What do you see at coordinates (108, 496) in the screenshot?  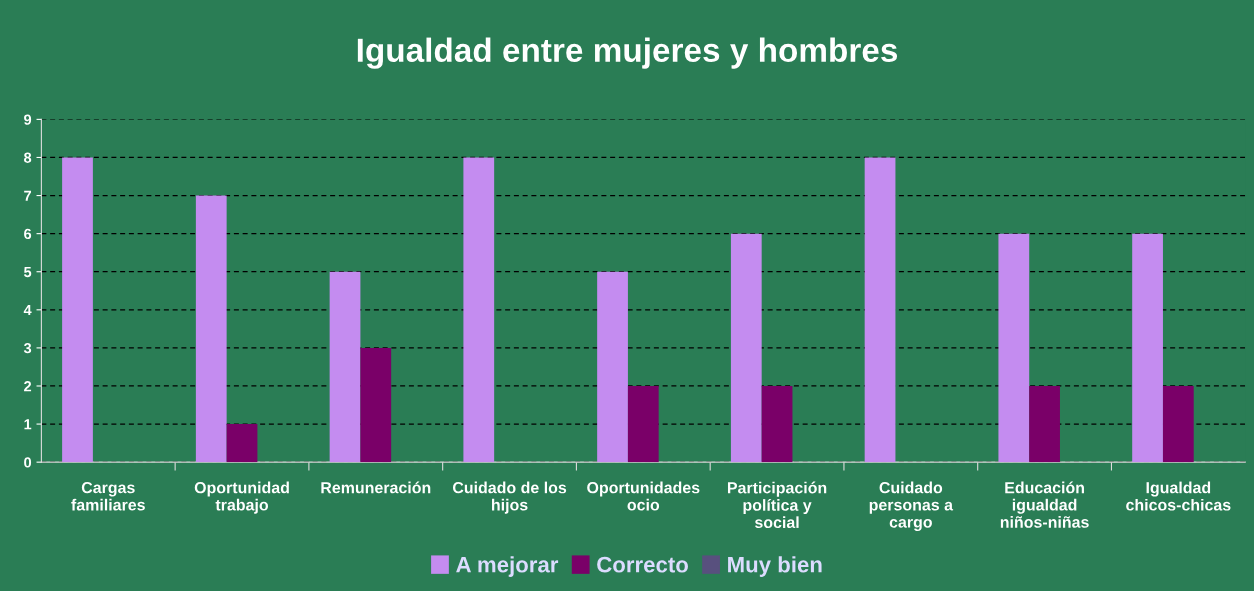 I see `x-tick-label: Cargas familiares` at bounding box center [108, 496].